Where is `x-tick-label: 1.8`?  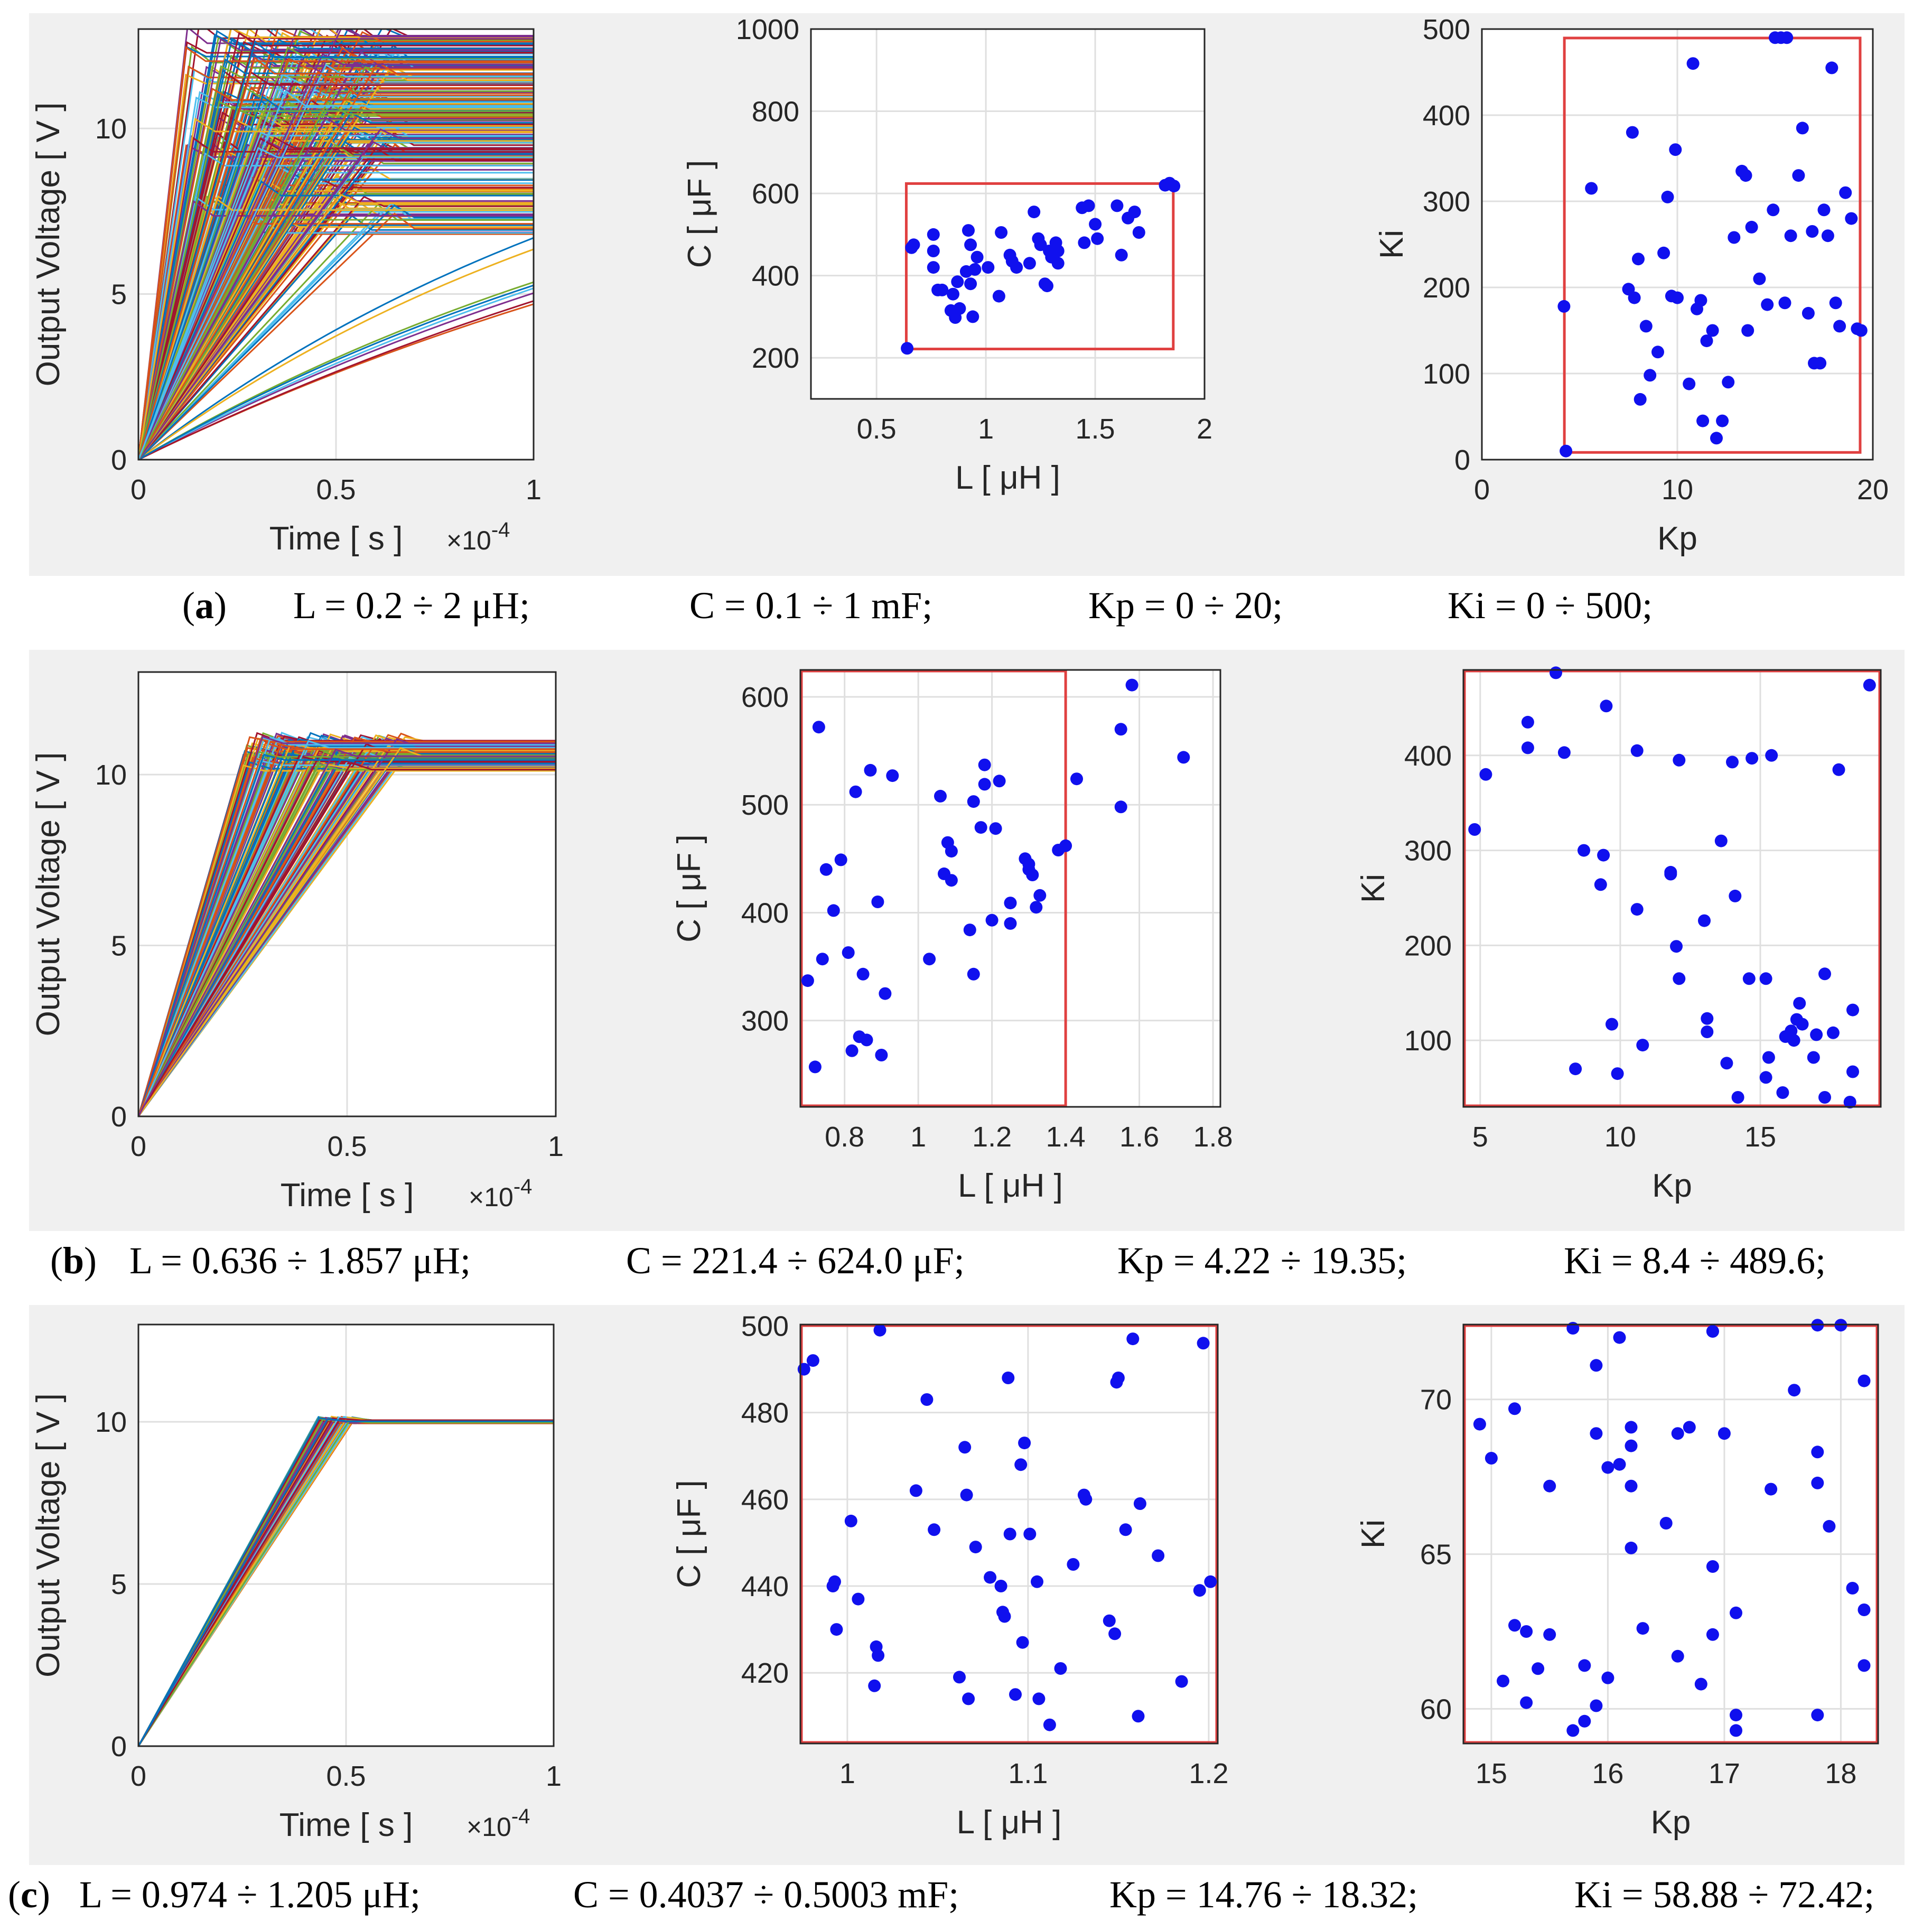
x-tick-label: 1.8 is located at coordinates (1213, 1137).